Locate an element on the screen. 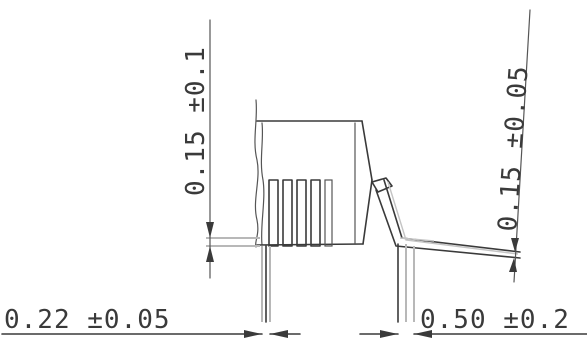  gull-wing-lead is located at coordinates (446, 218).